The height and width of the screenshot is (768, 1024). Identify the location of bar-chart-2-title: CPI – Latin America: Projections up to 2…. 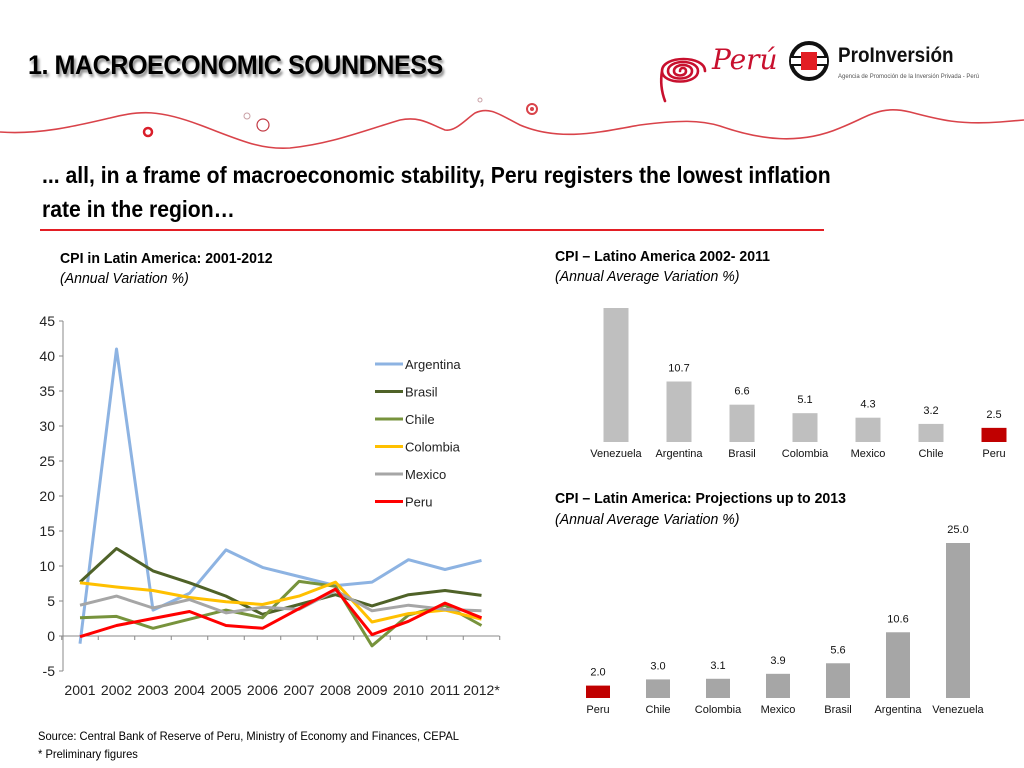
(700, 498).